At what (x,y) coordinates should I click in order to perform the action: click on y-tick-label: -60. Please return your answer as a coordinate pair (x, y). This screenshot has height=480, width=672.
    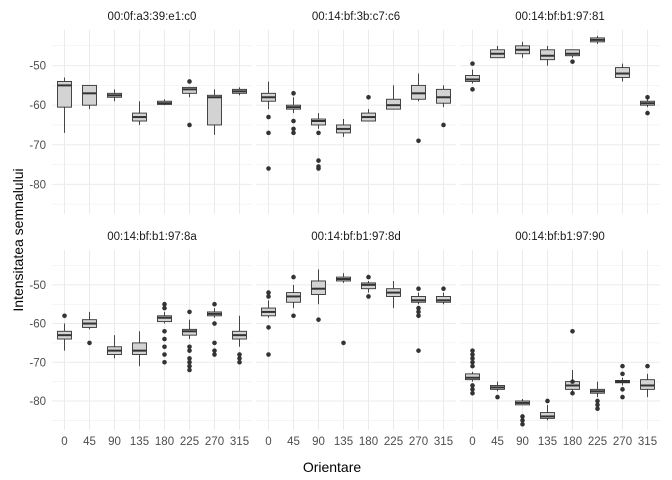
    Looking at the image, I should click on (37, 106).